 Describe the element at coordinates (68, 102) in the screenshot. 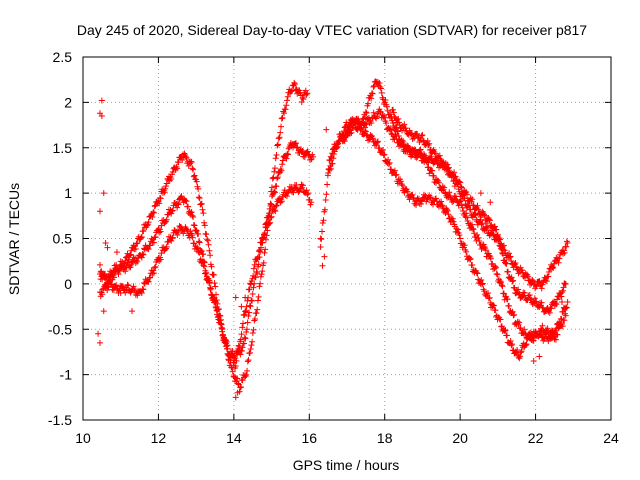

I see `y-tick-label: 2` at that location.